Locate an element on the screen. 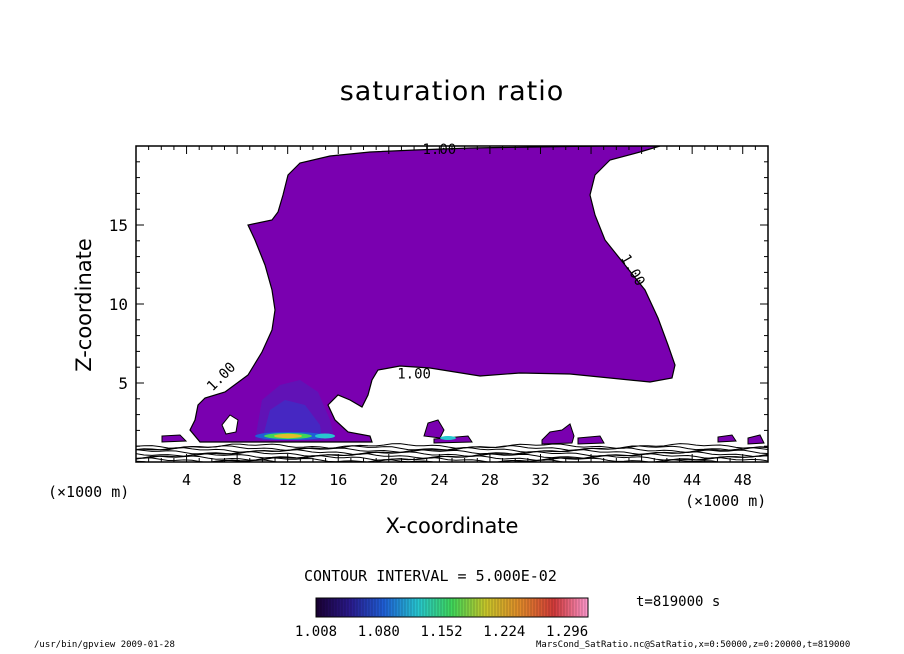 The image size is (904, 654). colorbar-stripes is located at coordinates (451, 607).